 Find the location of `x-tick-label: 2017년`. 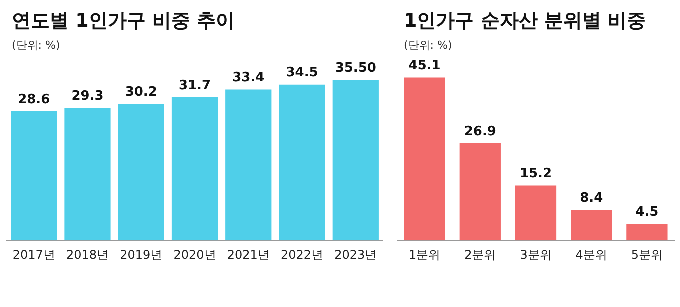

x-tick-label: 2017년 is located at coordinates (34, 255).